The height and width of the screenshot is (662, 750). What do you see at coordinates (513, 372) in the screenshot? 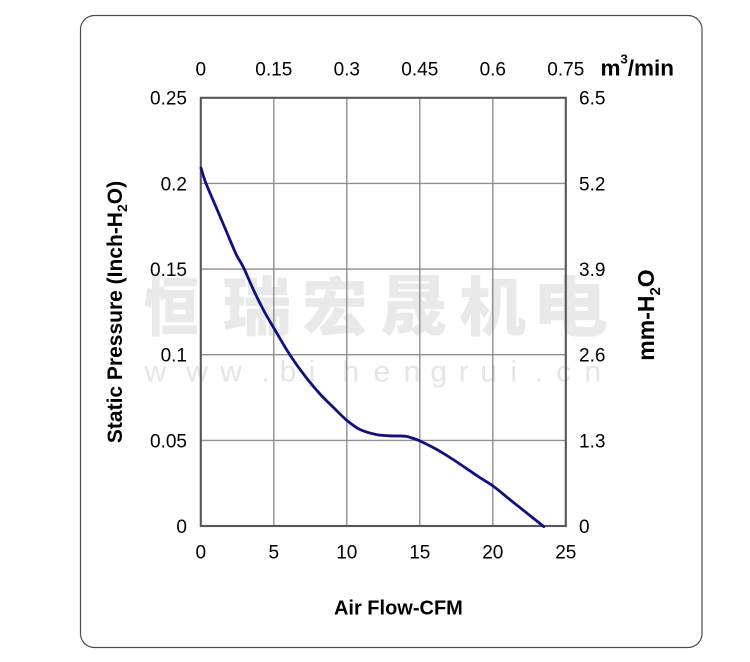
I see `svg-text: i` at bounding box center [513, 372].